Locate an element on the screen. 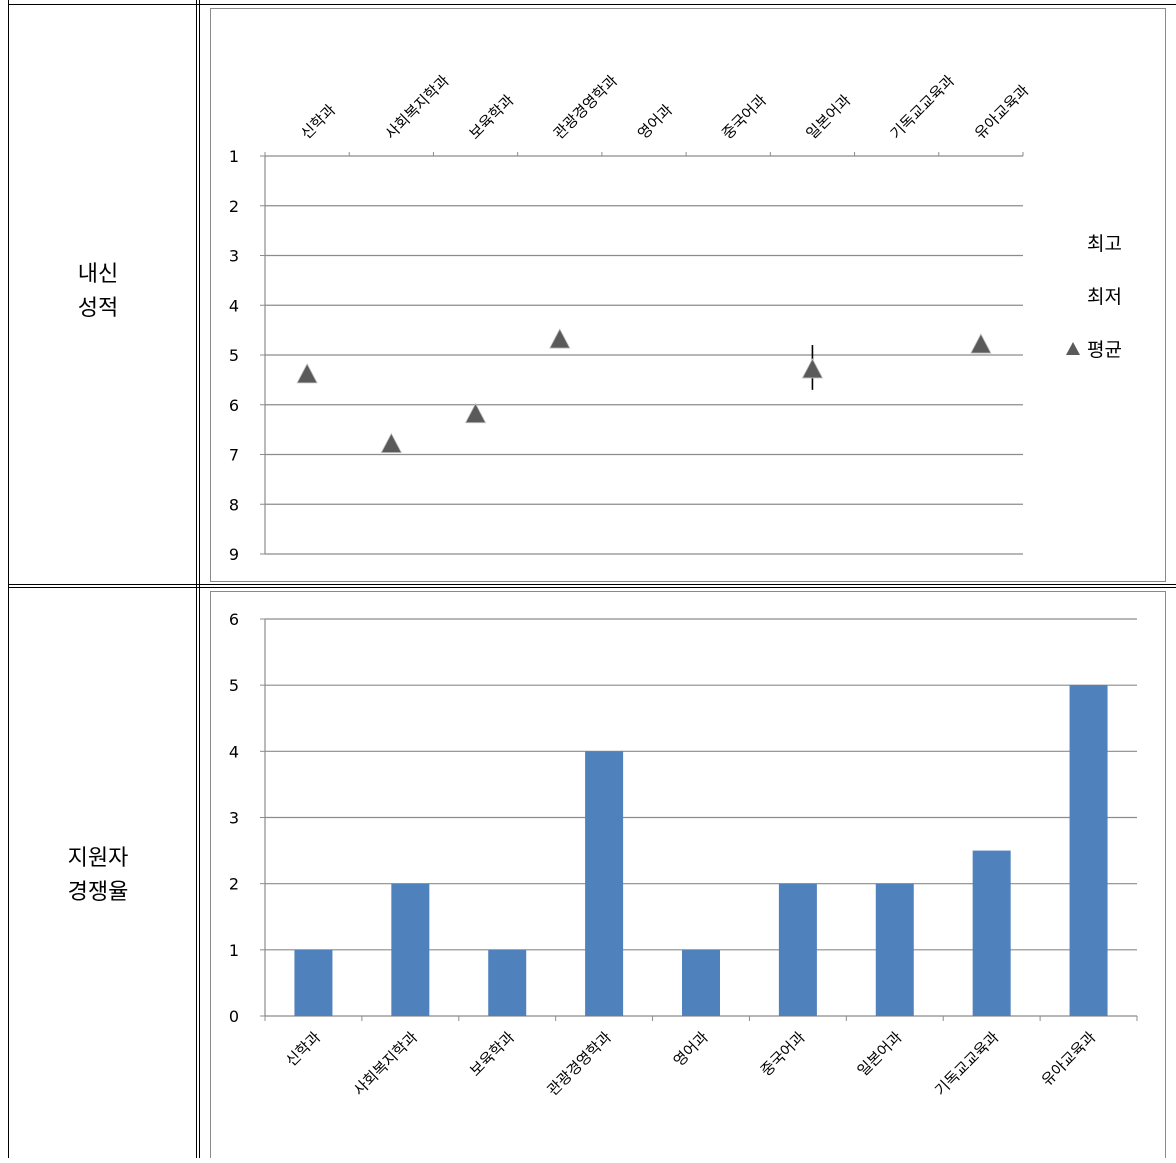 This screenshot has width=1176, height=1163. row-label-line: 지원자 is located at coordinates (98, 858).